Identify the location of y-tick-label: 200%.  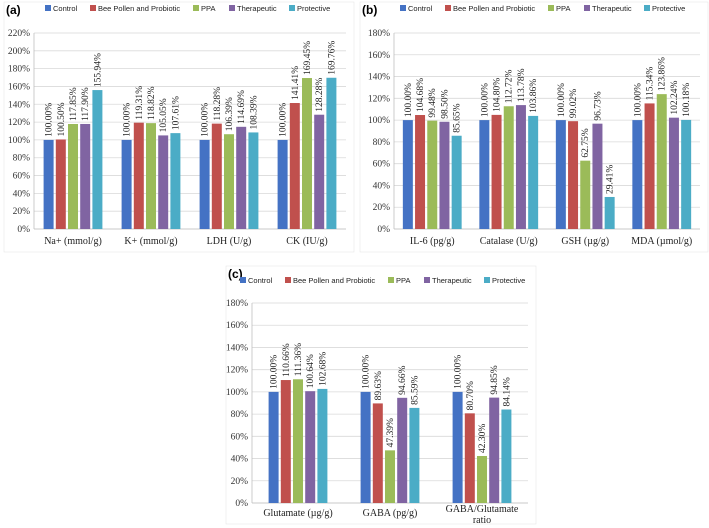
(19, 52).